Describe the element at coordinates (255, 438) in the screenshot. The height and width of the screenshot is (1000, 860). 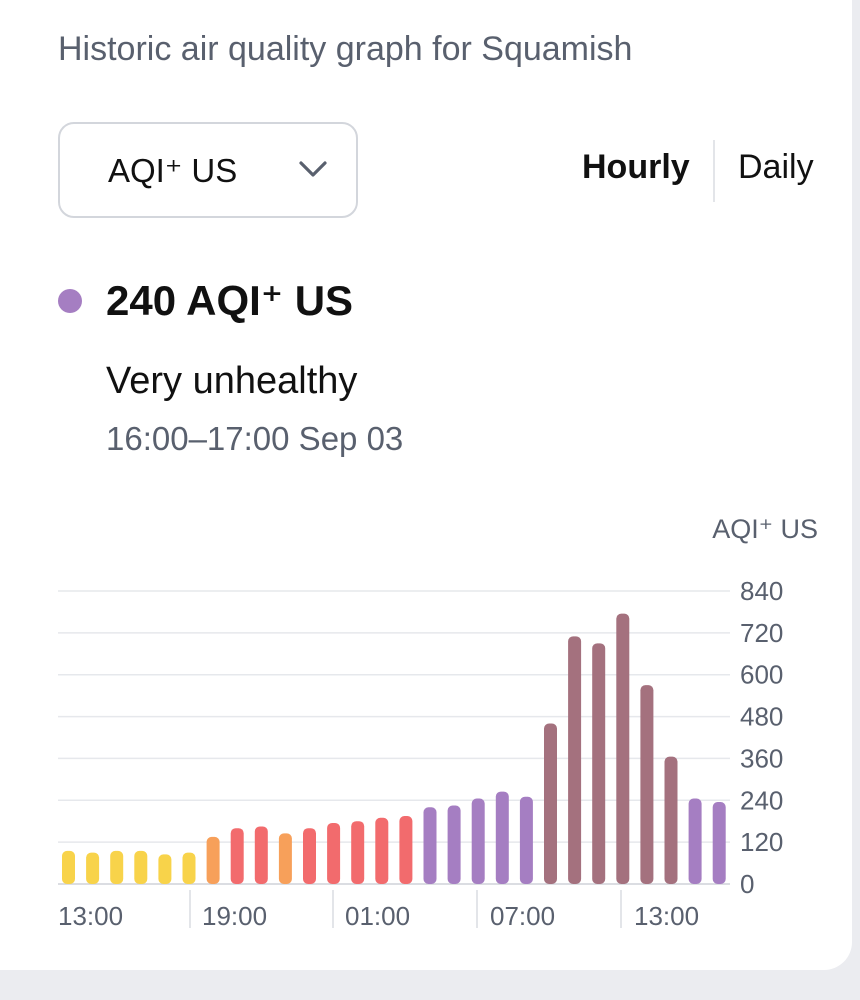
I see `selected-time-range: 16:00–17:00 Sep 03` at that location.